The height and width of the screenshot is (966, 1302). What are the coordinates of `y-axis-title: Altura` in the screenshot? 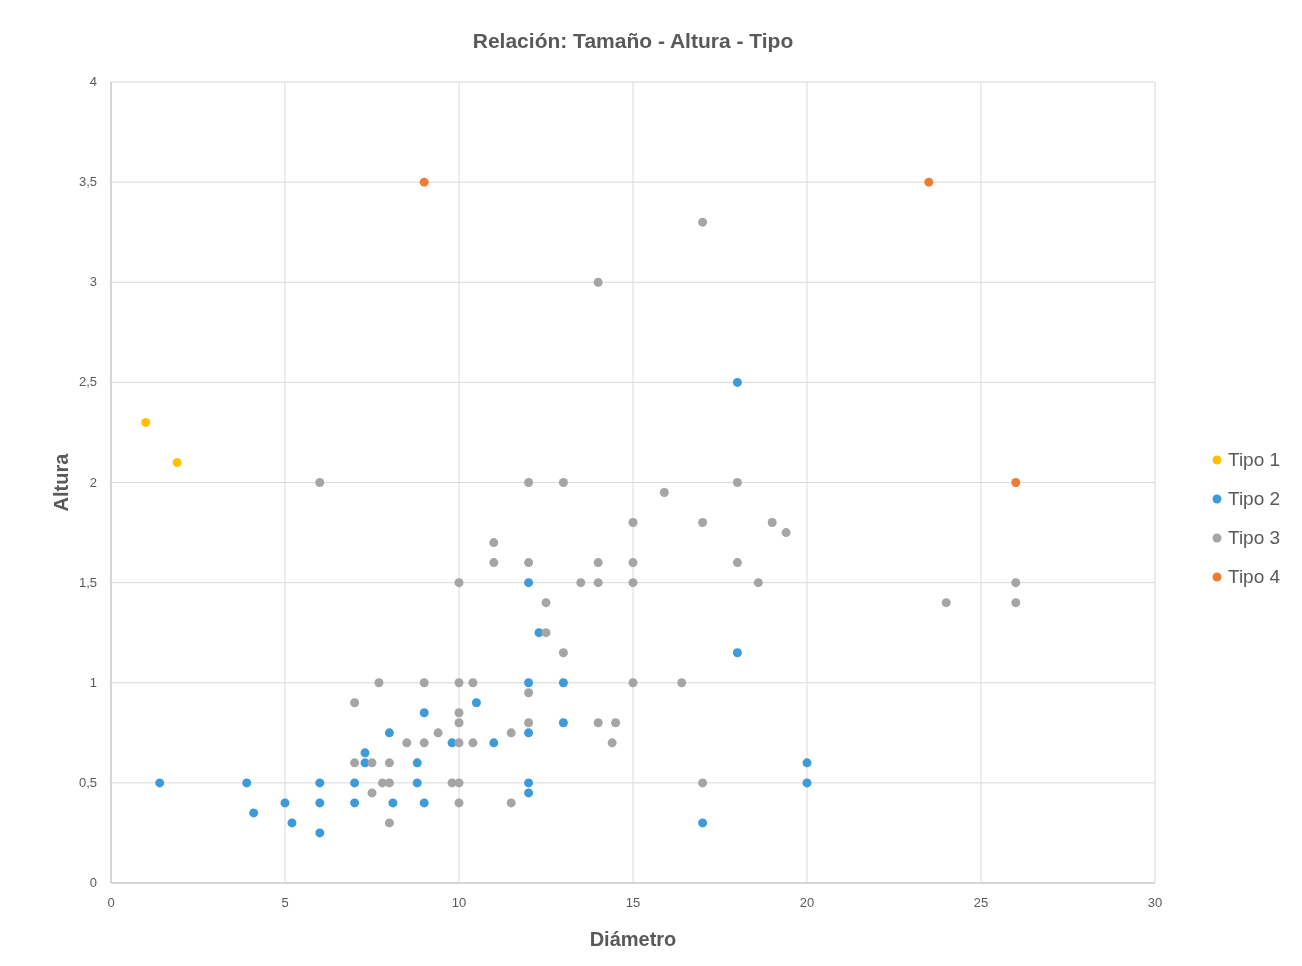 It's located at (61, 482).